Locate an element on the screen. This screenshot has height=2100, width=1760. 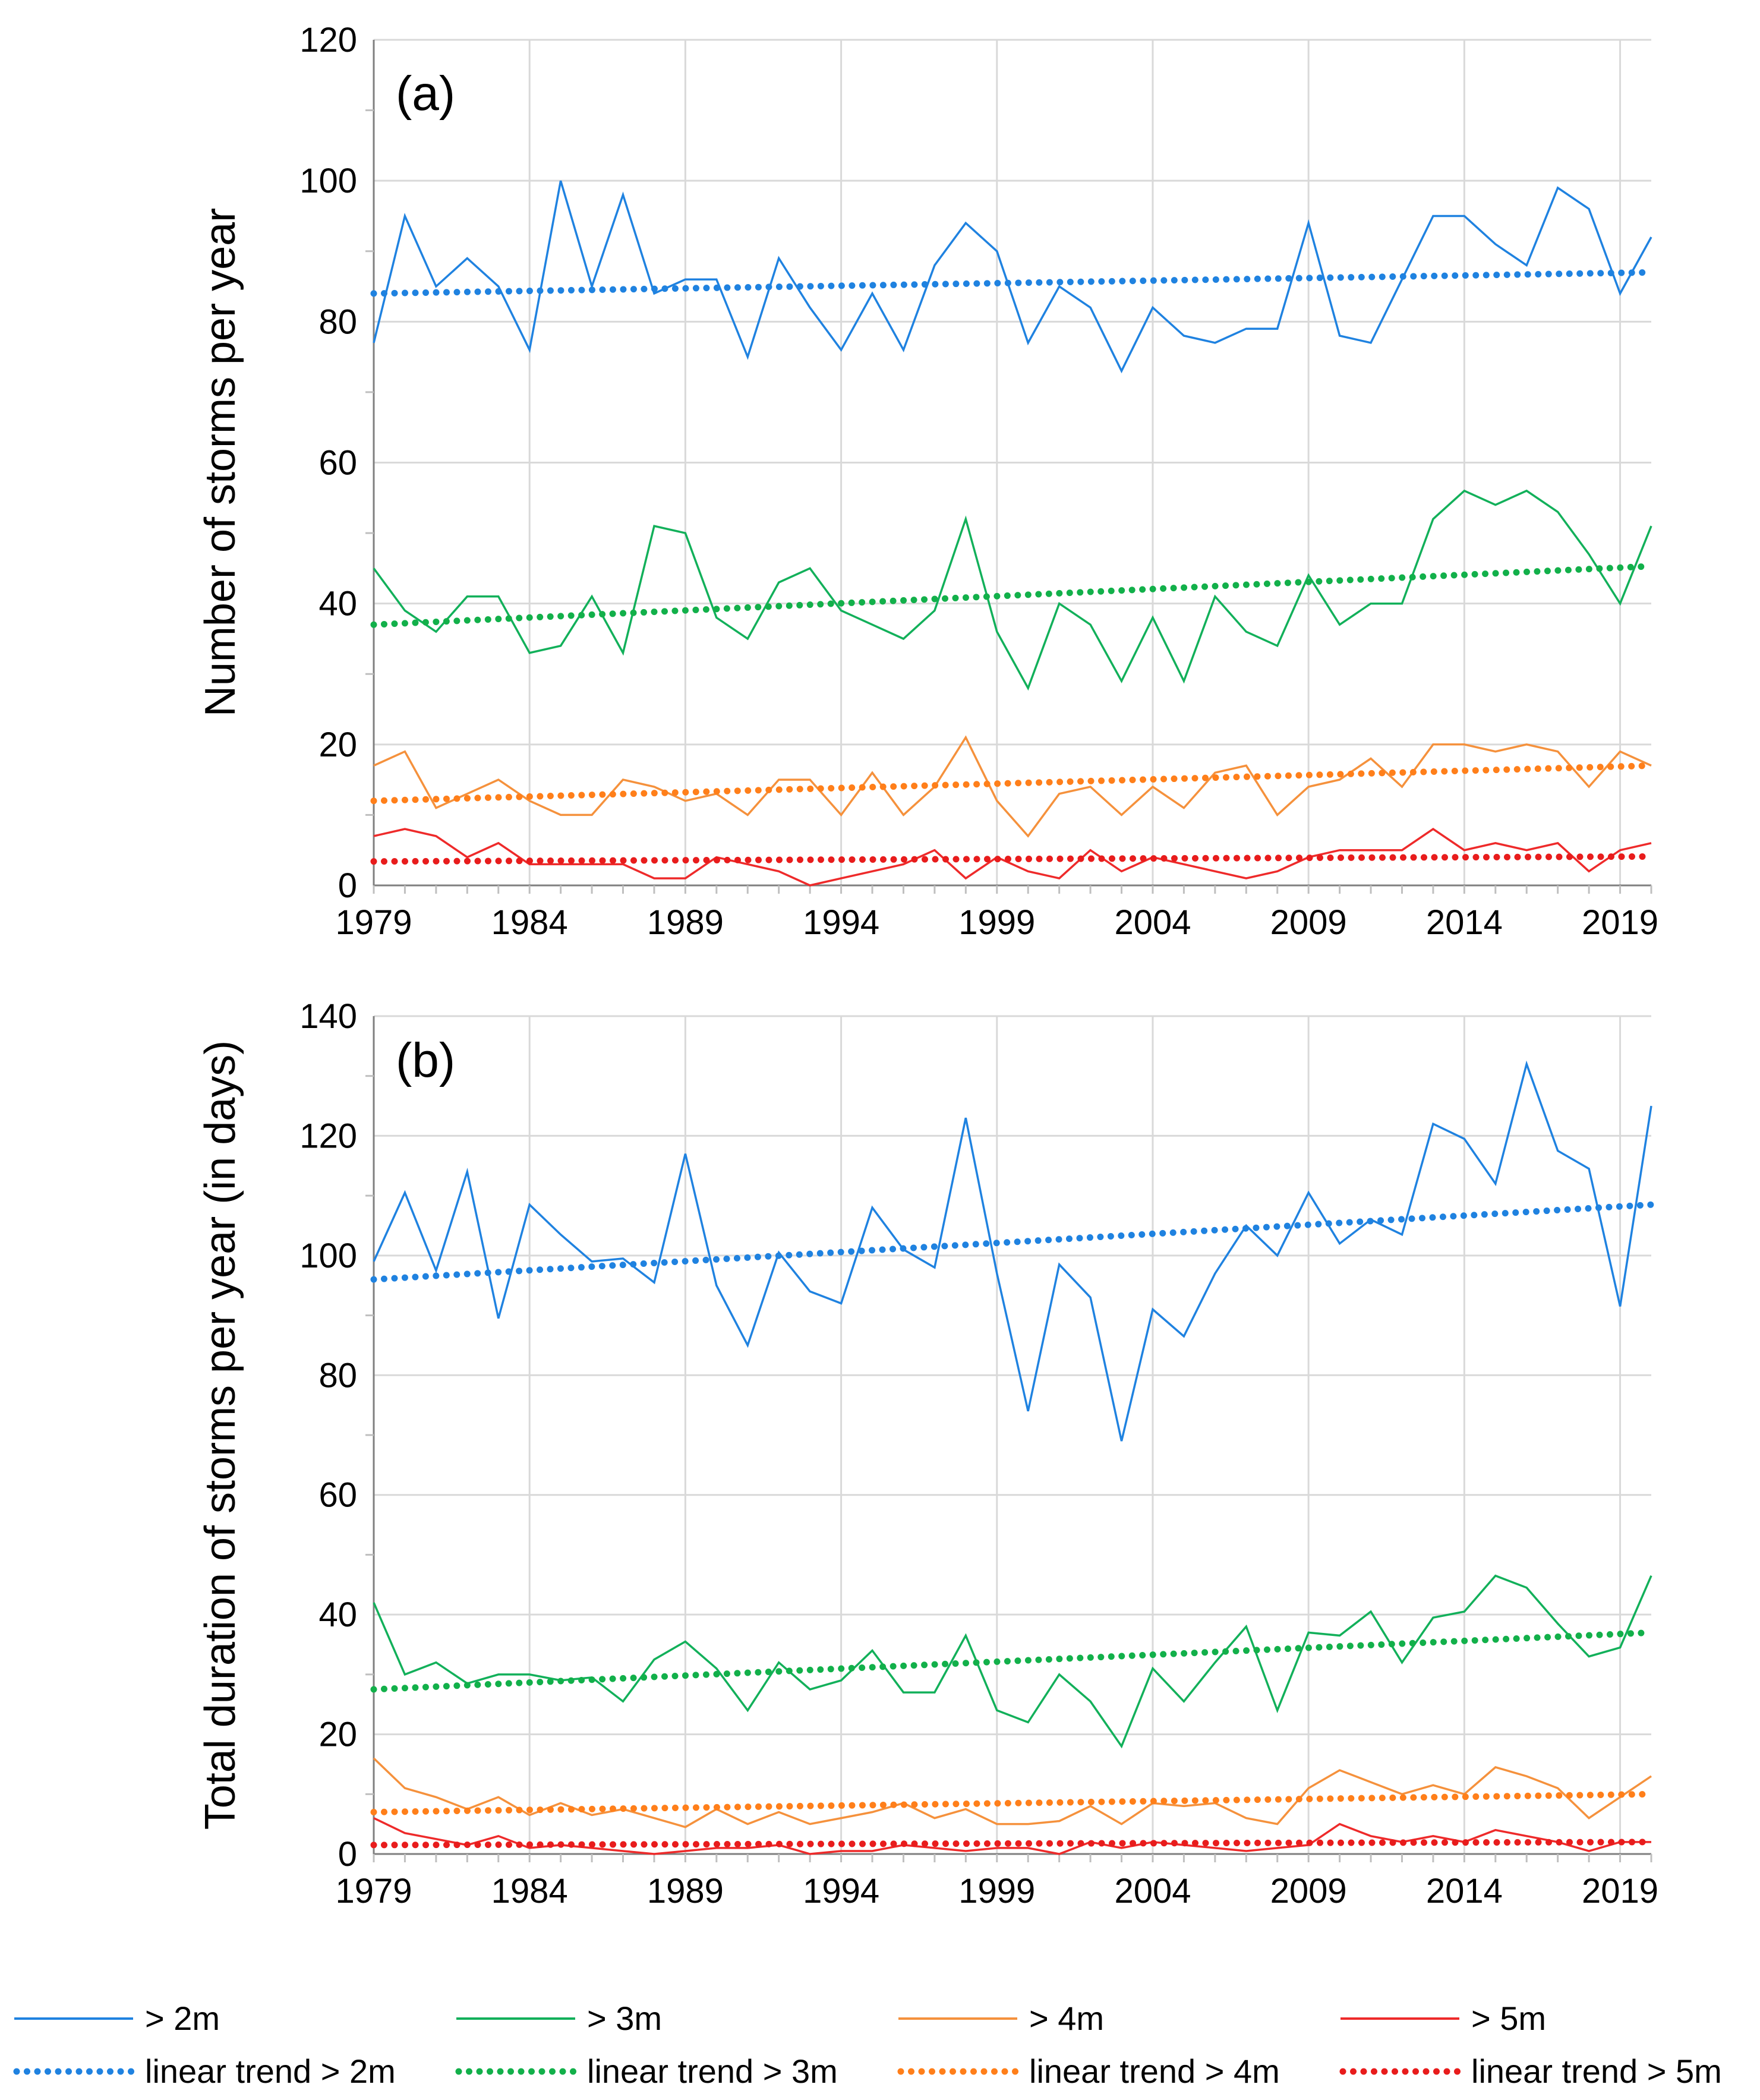
legend-label: > 4m is located at coordinates (1066, 2018).